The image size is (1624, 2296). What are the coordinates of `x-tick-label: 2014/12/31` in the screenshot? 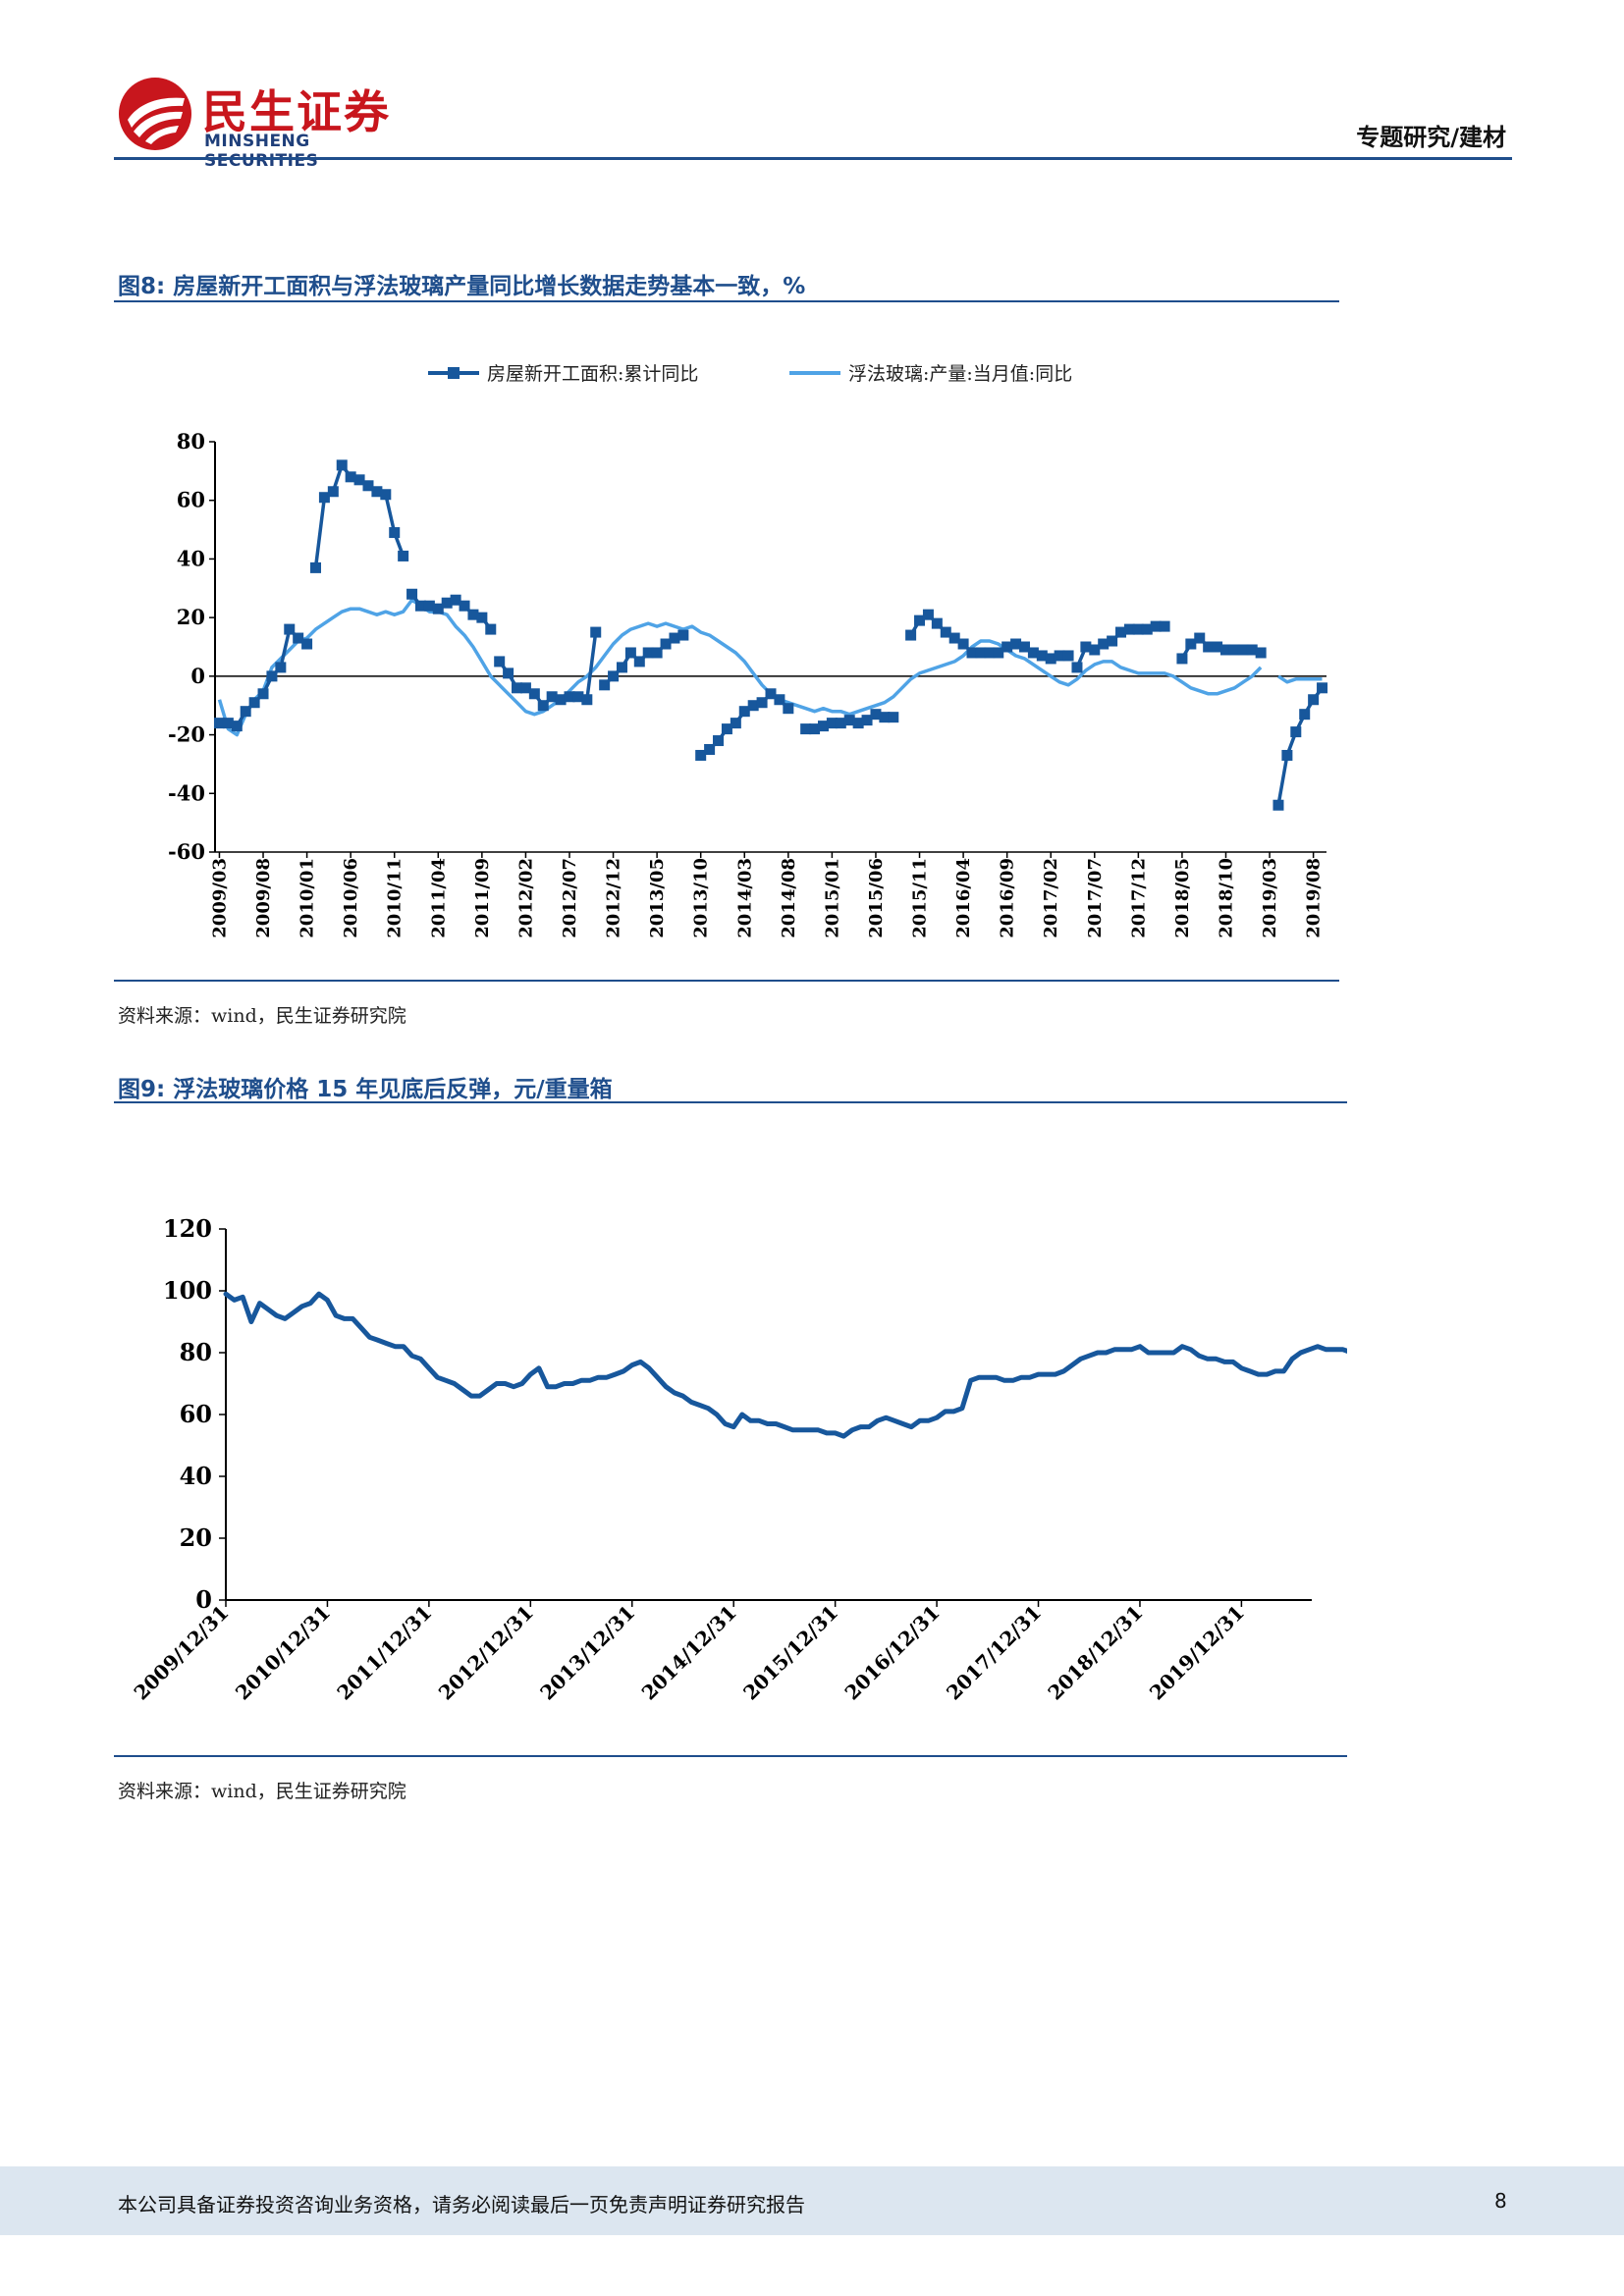 It's located at (689, 1653).